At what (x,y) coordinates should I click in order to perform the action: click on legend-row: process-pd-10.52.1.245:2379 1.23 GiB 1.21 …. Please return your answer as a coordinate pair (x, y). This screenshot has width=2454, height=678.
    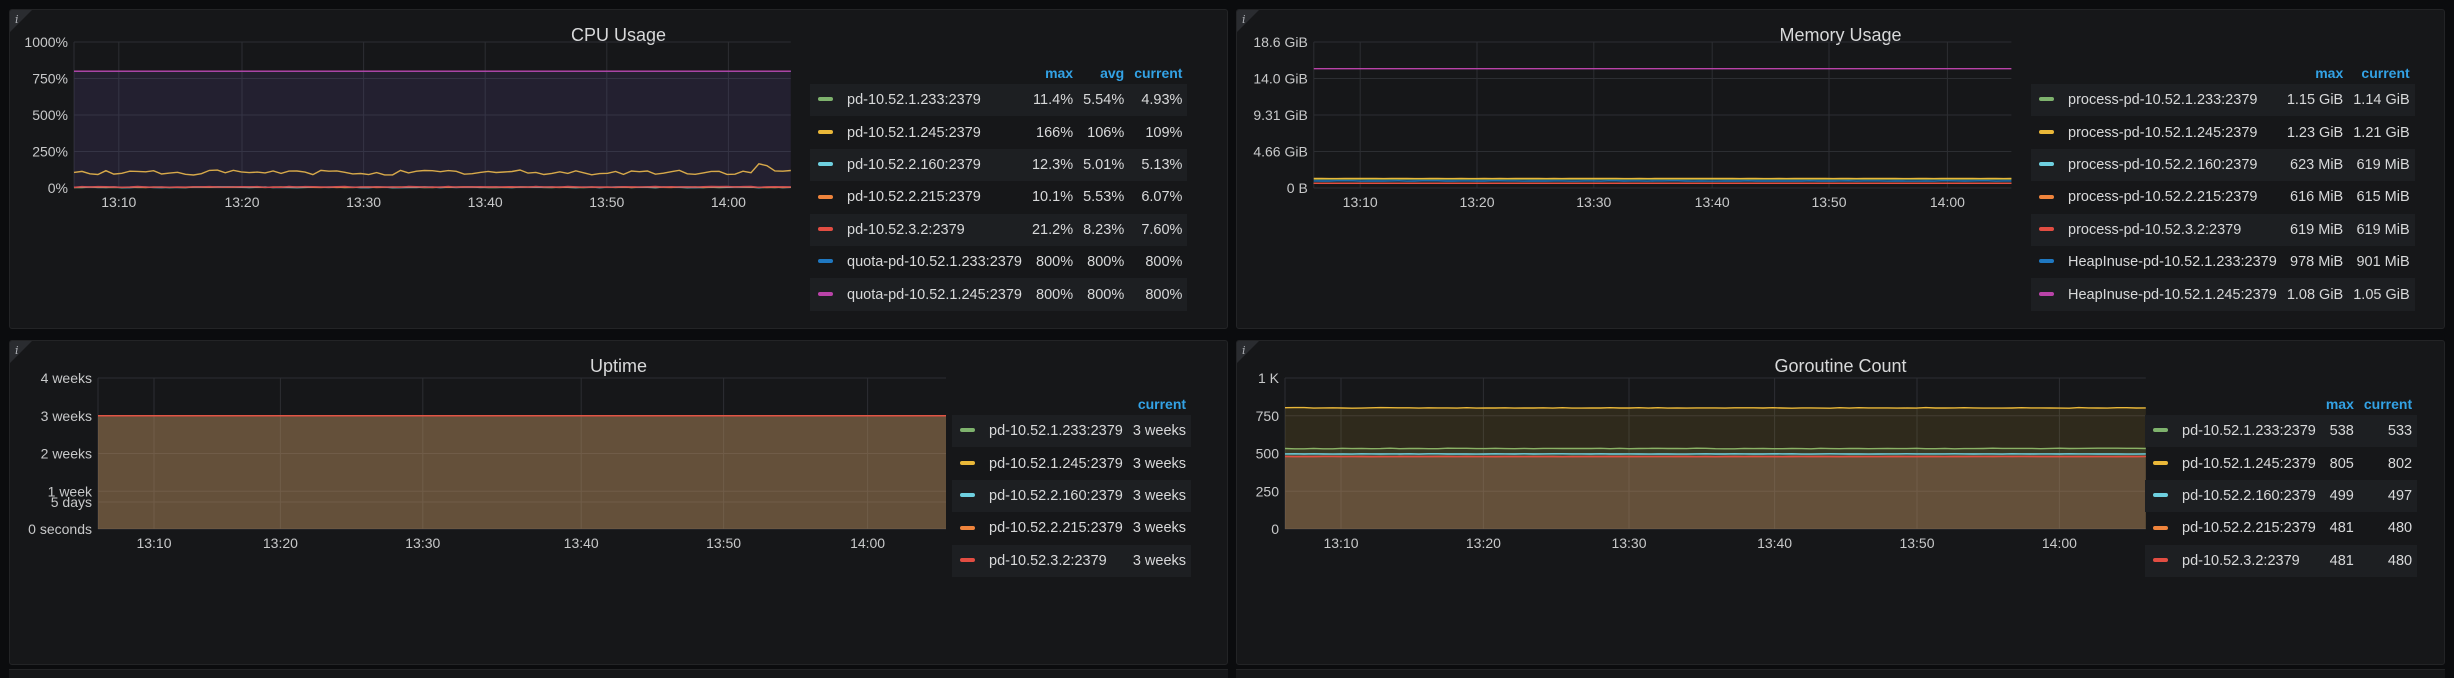
    Looking at the image, I should click on (2223, 132).